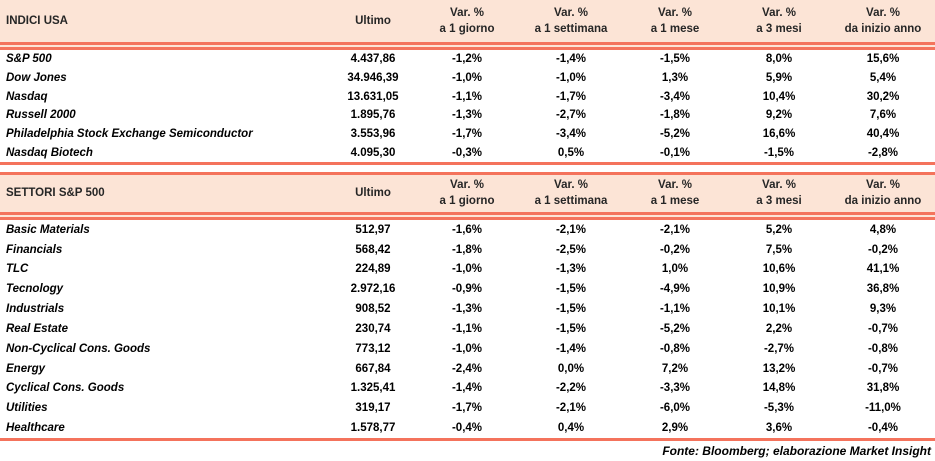 The height and width of the screenshot is (461, 935). I want to click on header-double-rule, so click(467, 46).